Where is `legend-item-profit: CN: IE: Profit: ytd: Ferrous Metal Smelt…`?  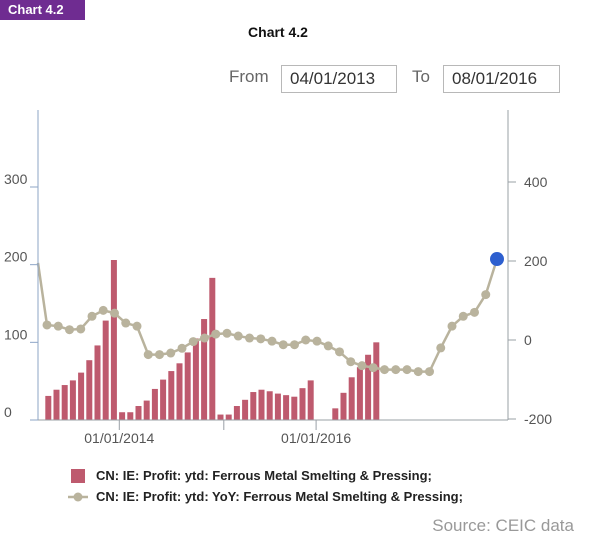 legend-item-profit: CN: IE: Profit: ytd: Ferrous Metal Smelt… is located at coordinates (264, 475).